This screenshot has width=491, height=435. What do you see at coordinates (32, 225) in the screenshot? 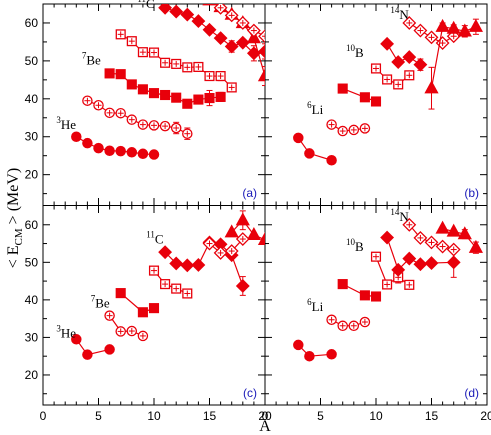
I see `y-tick-label: 60` at bounding box center [32, 225].